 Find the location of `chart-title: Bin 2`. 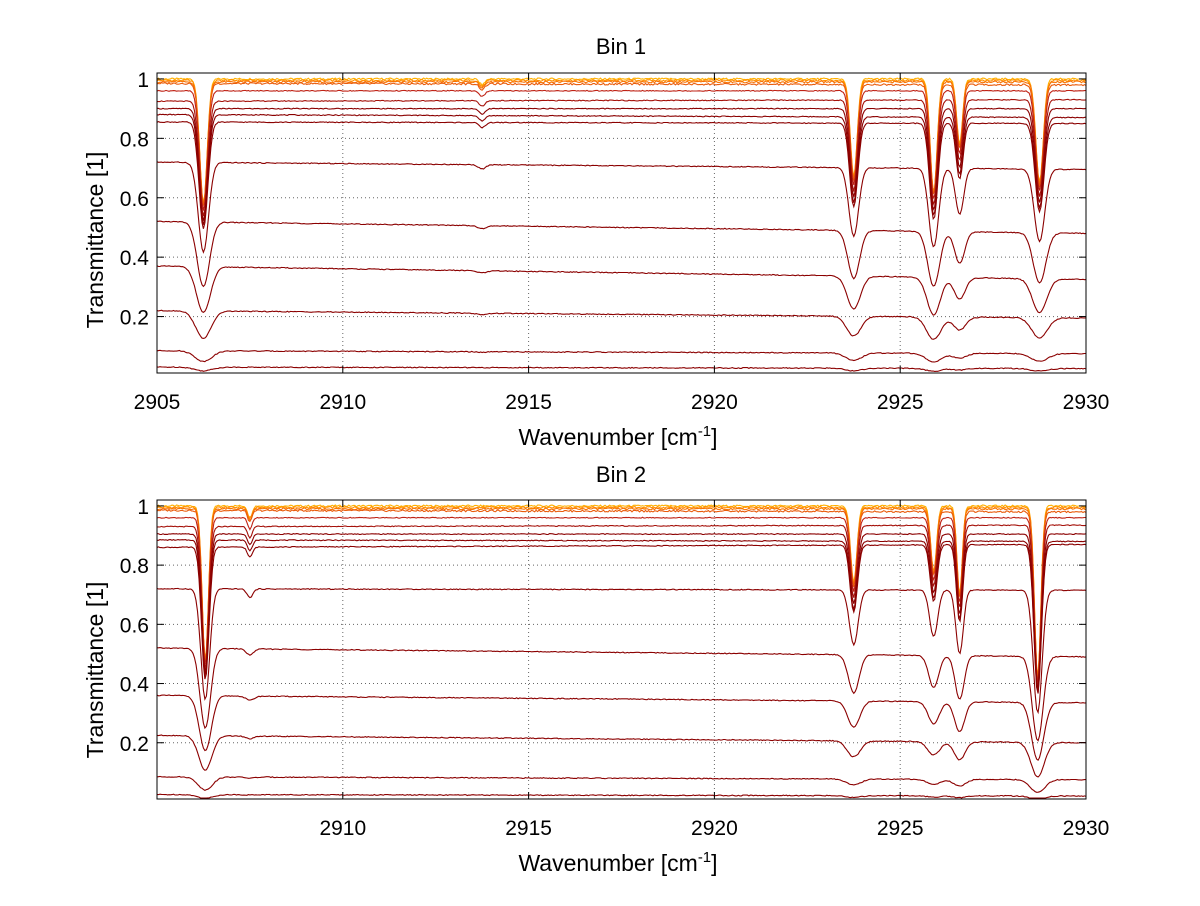

chart-title: Bin 2 is located at coordinates (621, 474).